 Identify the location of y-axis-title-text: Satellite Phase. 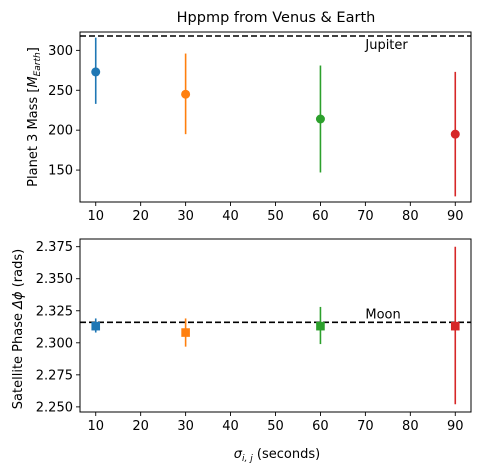
(18, 359).